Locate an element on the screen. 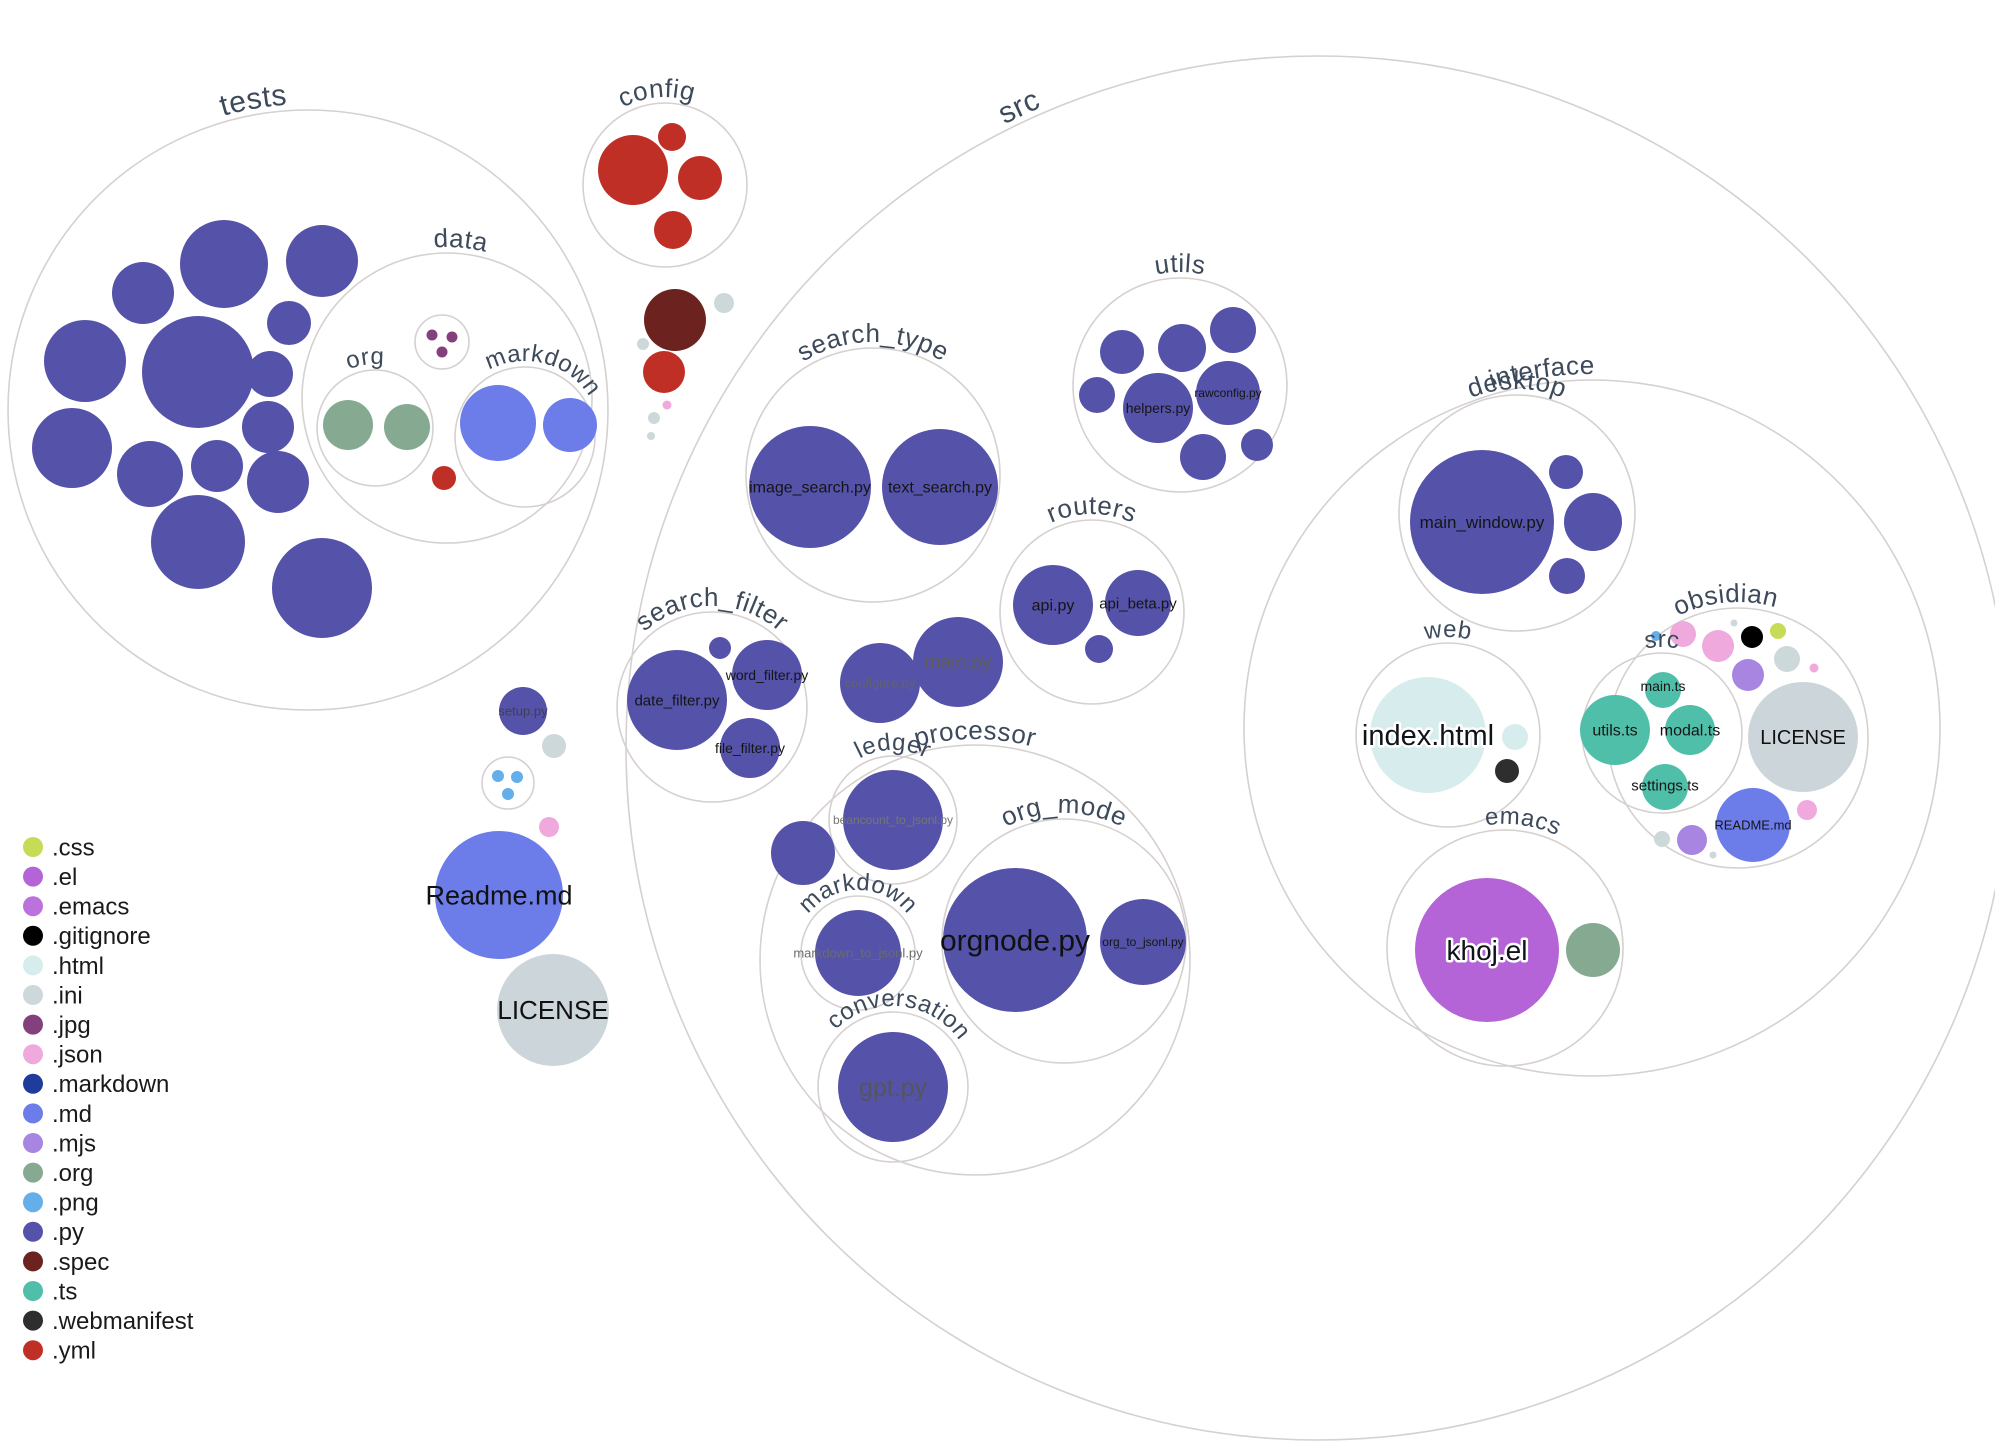 This screenshot has width=1995, height=1451. legend-dot-el is located at coordinates (33, 876).